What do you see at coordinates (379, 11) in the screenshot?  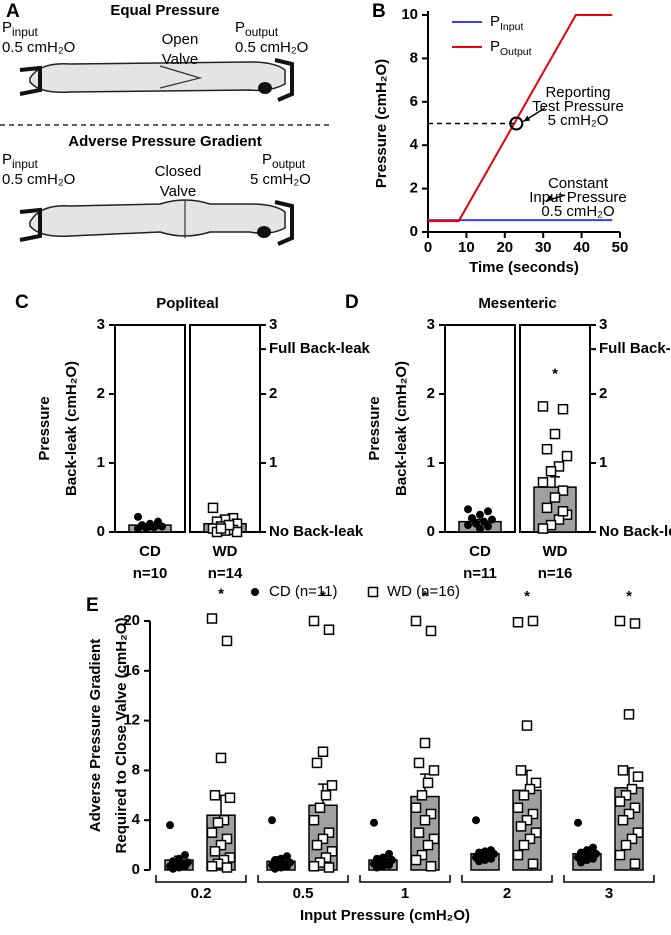 I see `panel-label: B` at bounding box center [379, 11].